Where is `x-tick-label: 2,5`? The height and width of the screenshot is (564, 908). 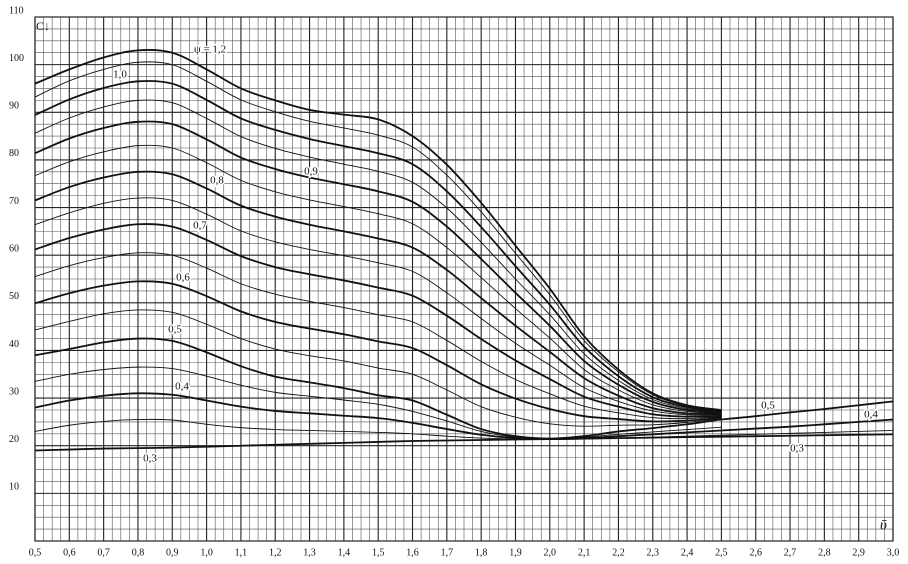
x-tick-label: 2,5 is located at coordinates (721, 552).